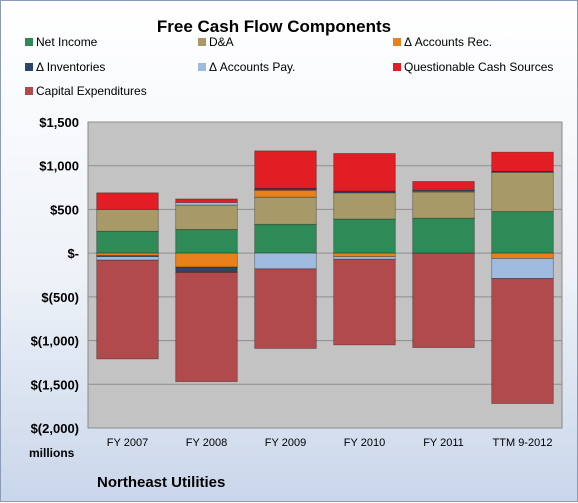  I want to click on bar-d-a-ttm-9-2012, so click(522, 192).